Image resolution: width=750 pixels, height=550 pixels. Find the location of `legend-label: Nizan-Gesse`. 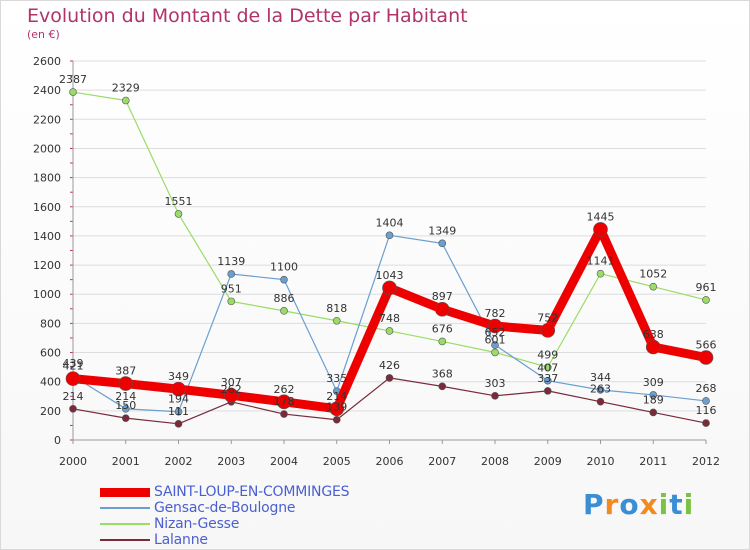

legend-label: Nizan-Gesse is located at coordinates (197, 524).